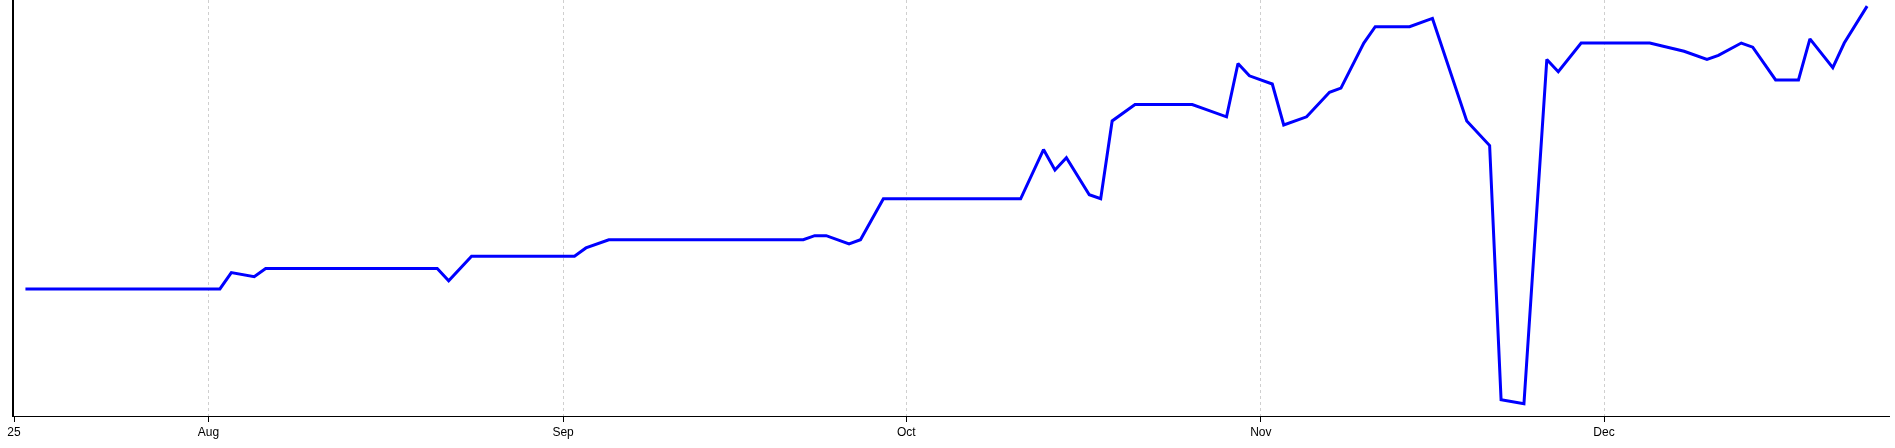  What do you see at coordinates (906, 432) in the screenshot?
I see `x-tick-label: Oct` at bounding box center [906, 432].